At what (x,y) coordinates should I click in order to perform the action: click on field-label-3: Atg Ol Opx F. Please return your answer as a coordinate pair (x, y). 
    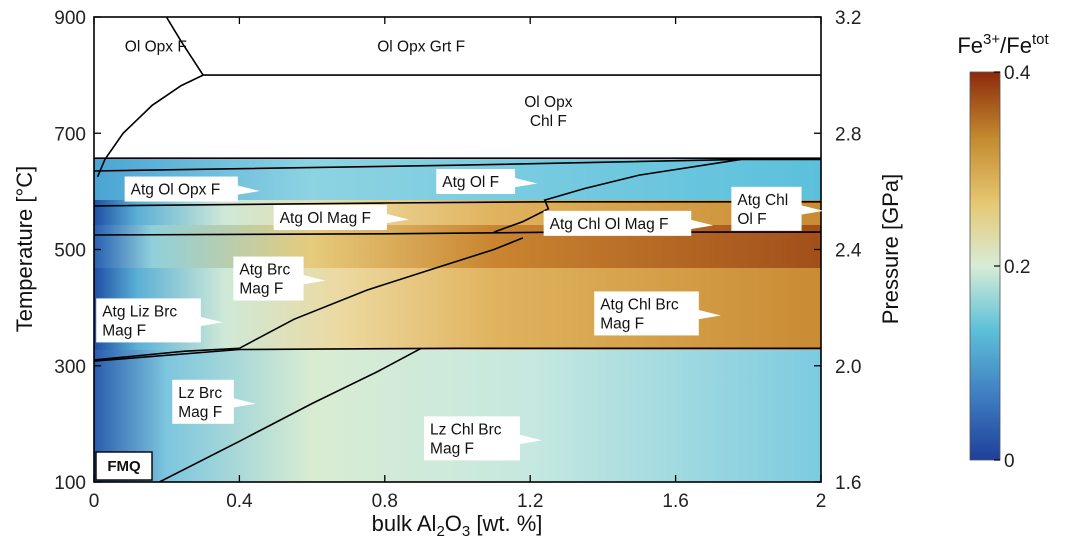
    Looking at the image, I should click on (192, 189).